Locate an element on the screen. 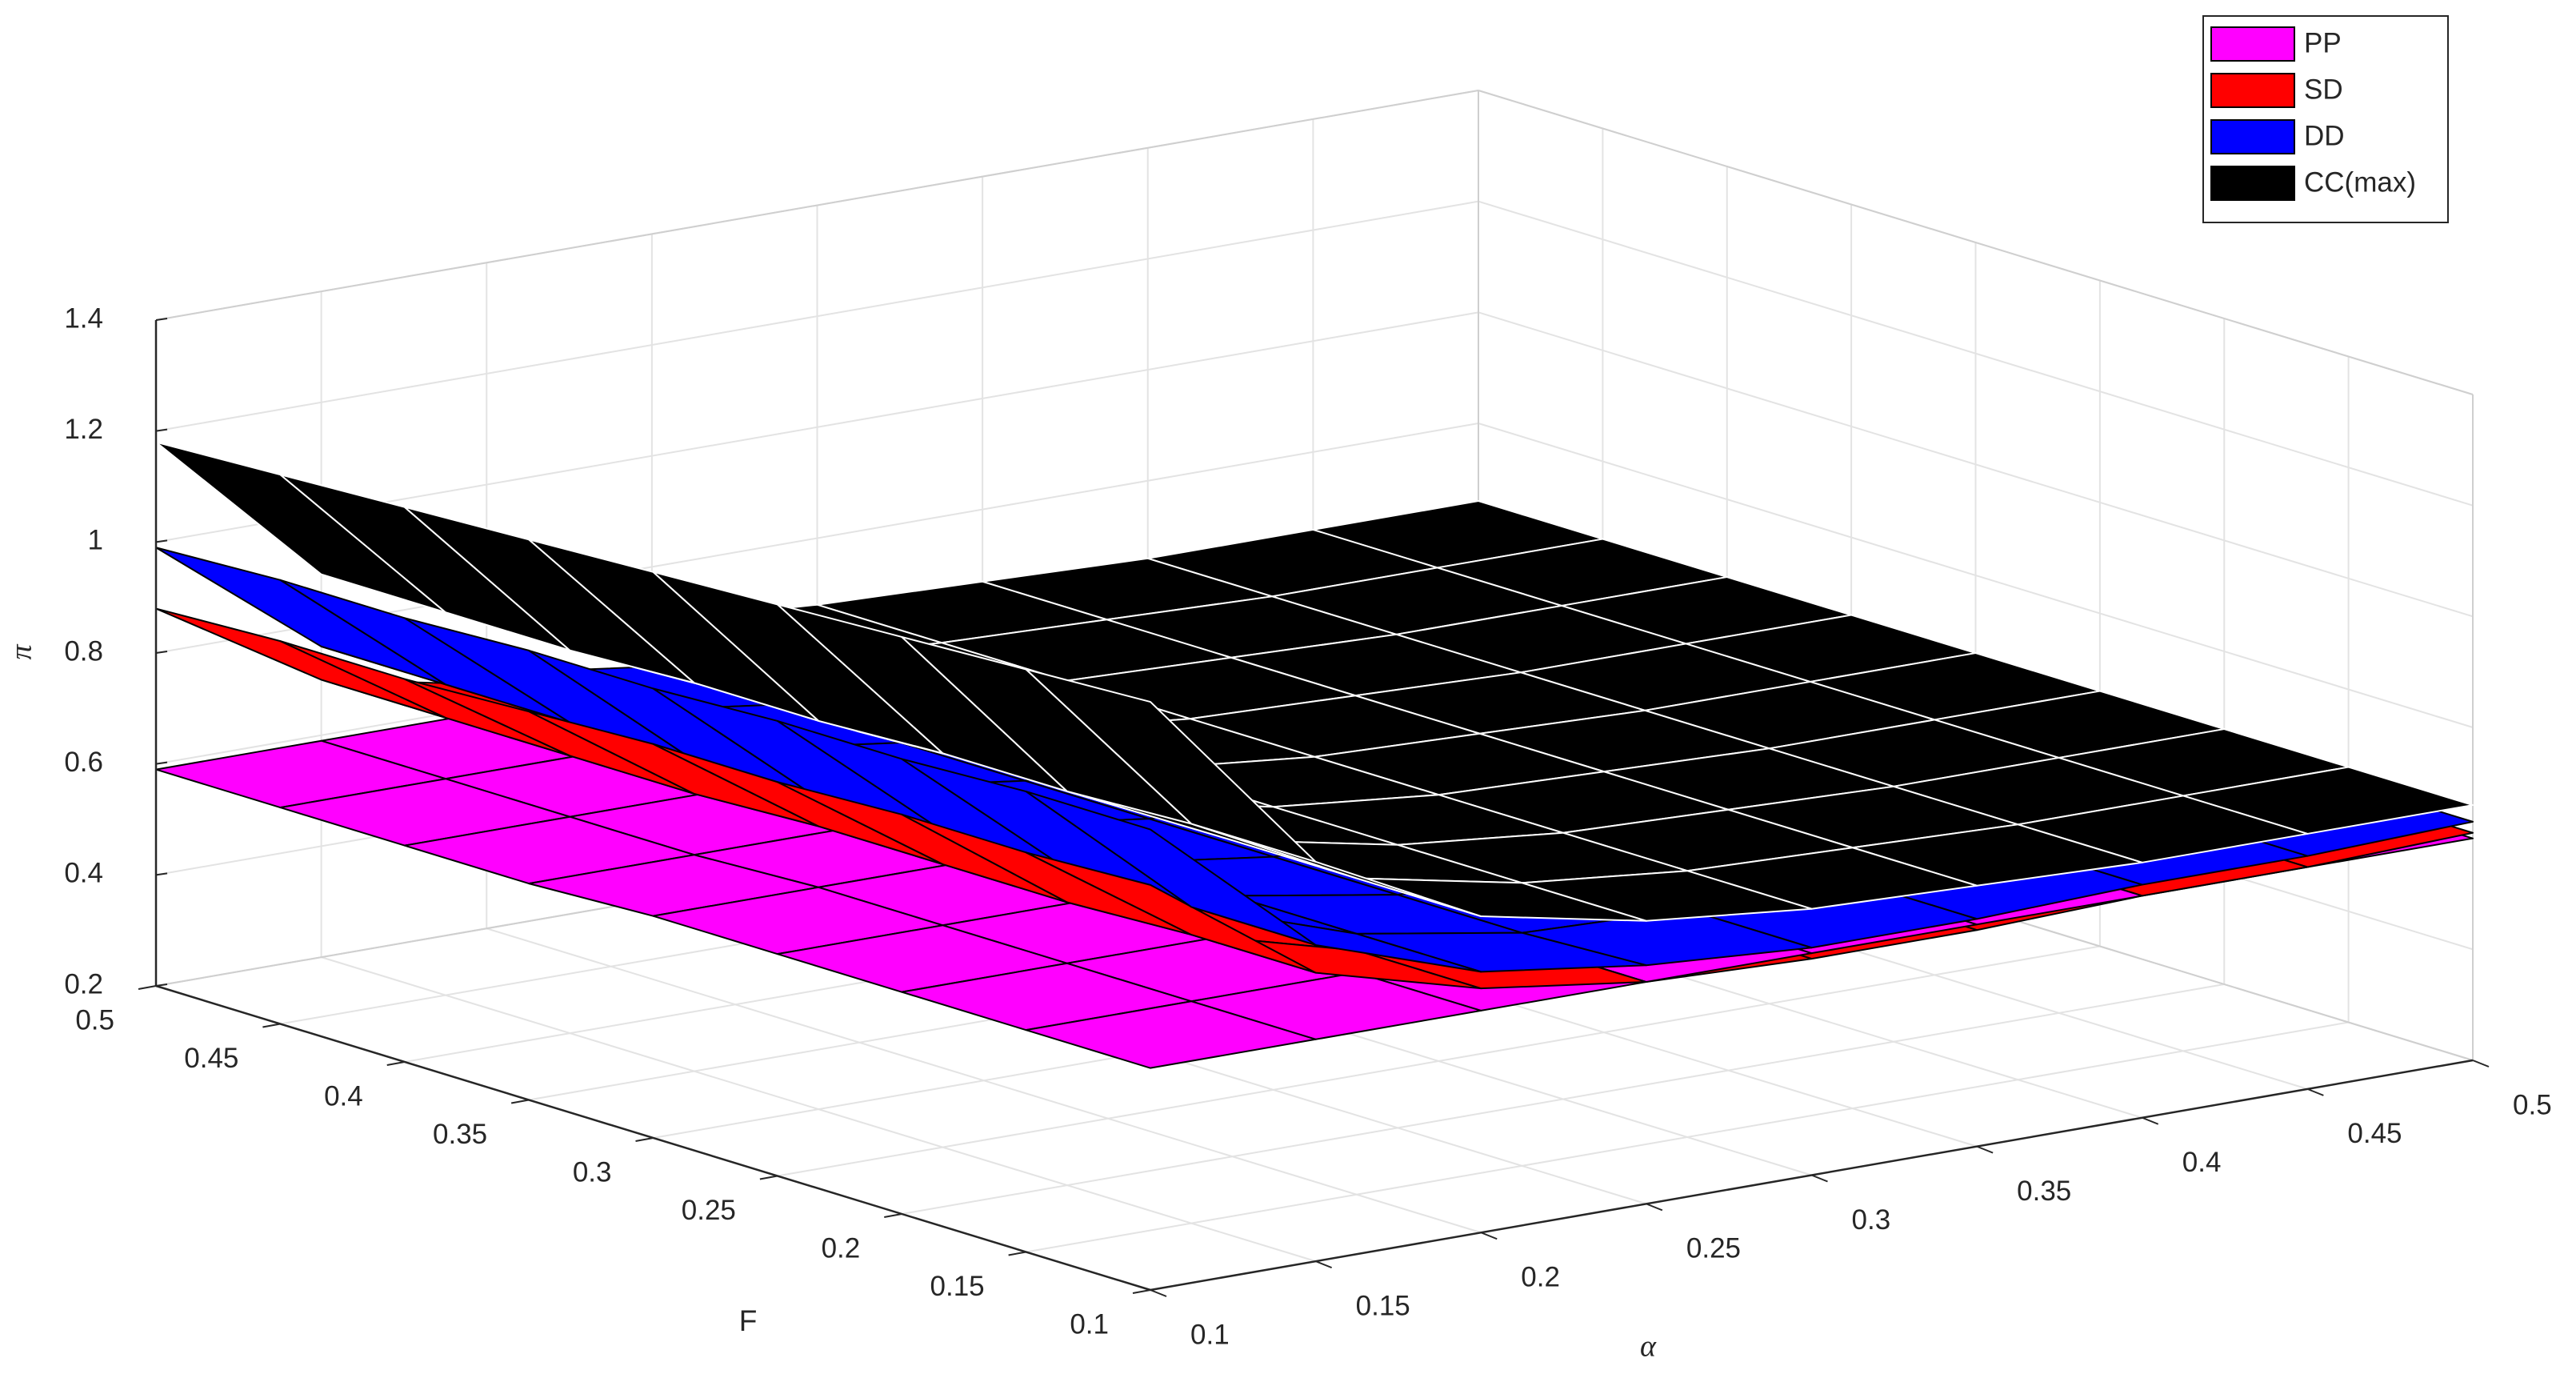 Image resolution: width=2576 pixels, height=1374 pixels. y-tick-label: 0.15 is located at coordinates (957, 1286).